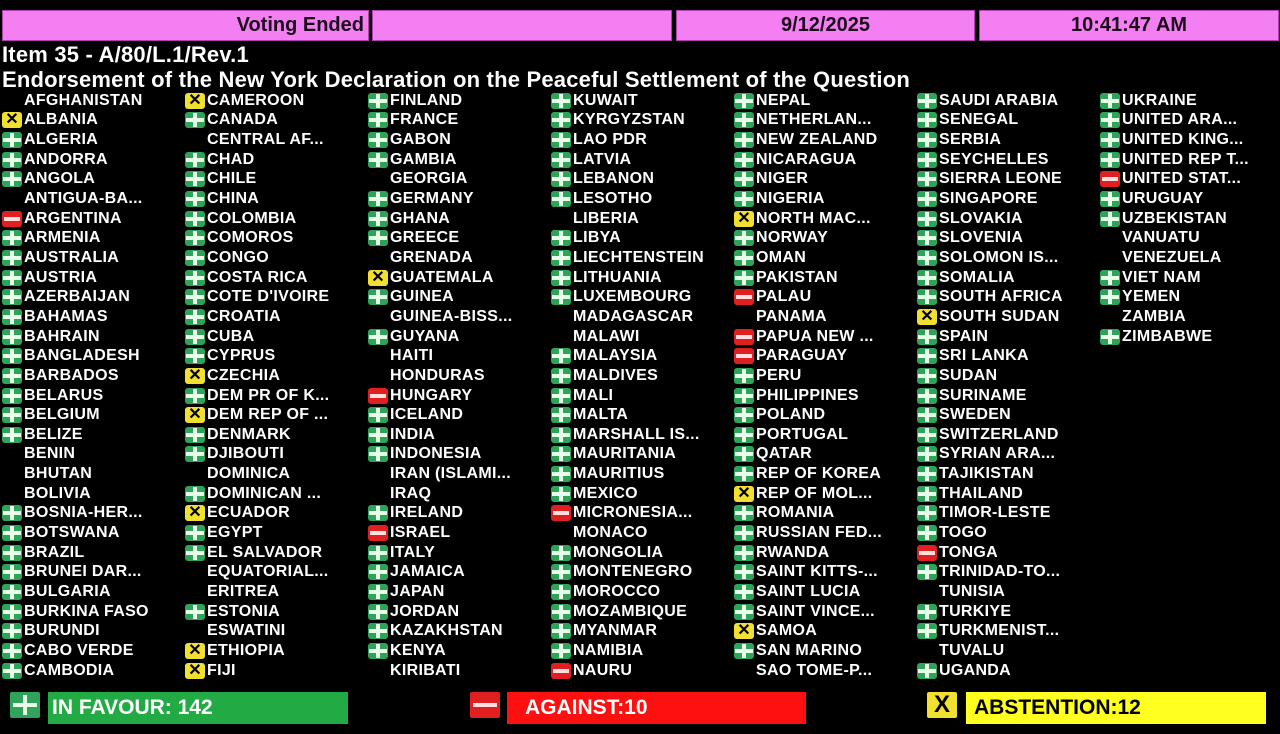 The image size is (1280, 734). What do you see at coordinates (792, 238) in the screenshot?
I see `country-name: NORWAY` at bounding box center [792, 238].